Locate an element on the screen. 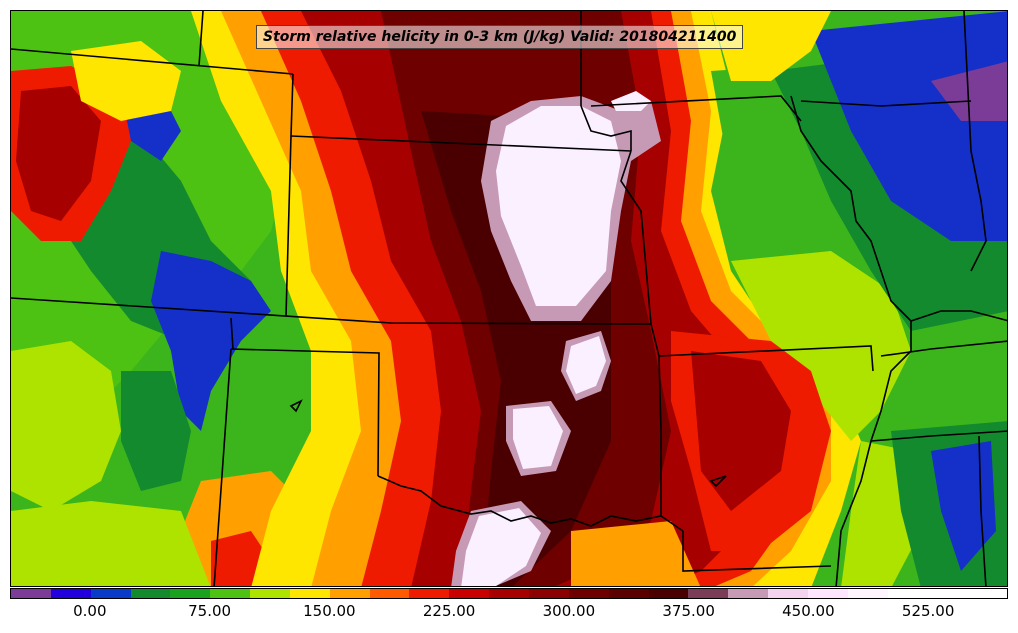 The image size is (1018, 633). field-east-blue is located at coordinates (909, 126).